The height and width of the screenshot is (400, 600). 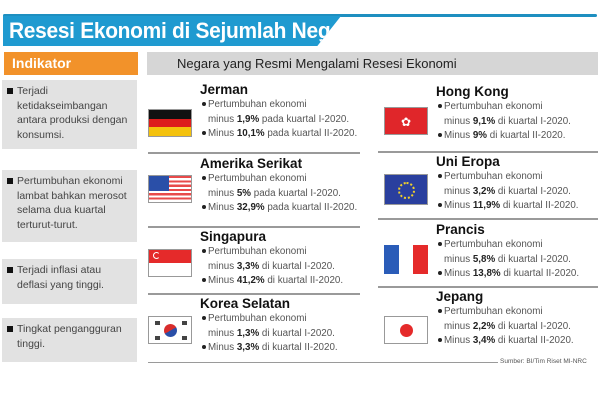 What do you see at coordinates (42, 63) in the screenshot?
I see `indicator-header-label: Indikator` at bounding box center [42, 63].